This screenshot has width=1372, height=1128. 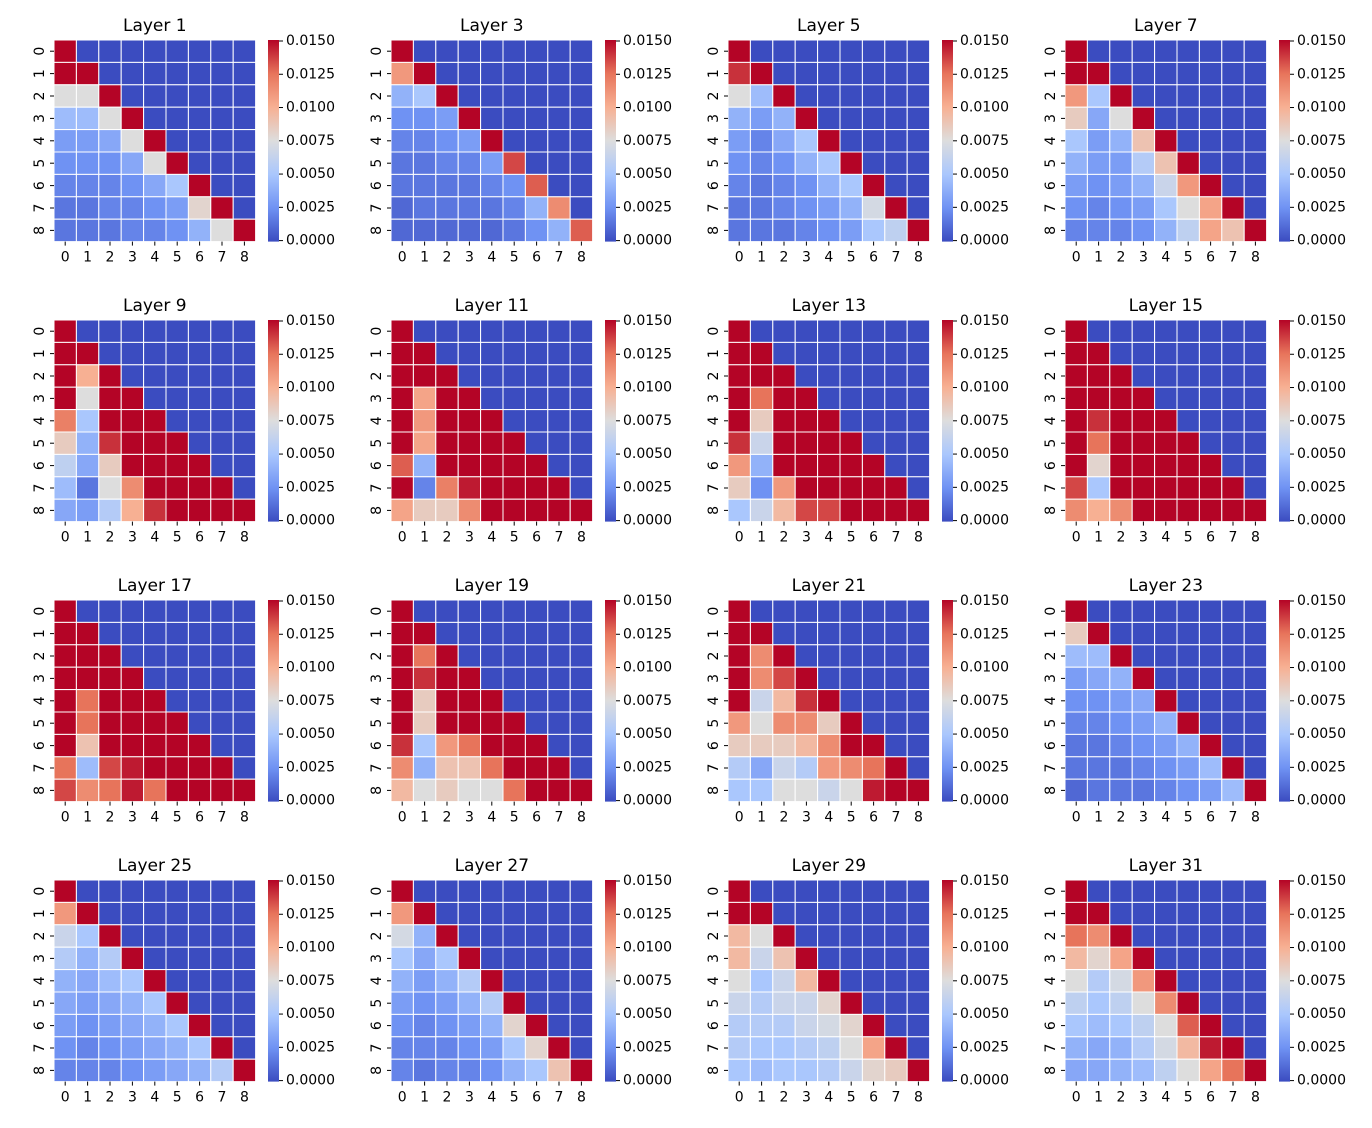 What do you see at coordinates (714, 398) in the screenshot?
I see `y-tick-label: 3` at bounding box center [714, 398].